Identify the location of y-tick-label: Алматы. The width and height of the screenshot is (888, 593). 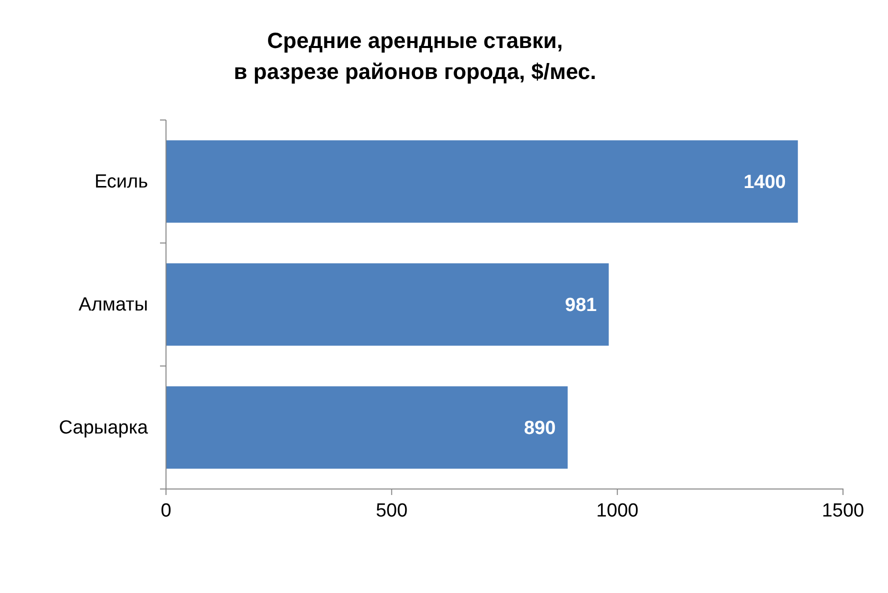
(113, 305).